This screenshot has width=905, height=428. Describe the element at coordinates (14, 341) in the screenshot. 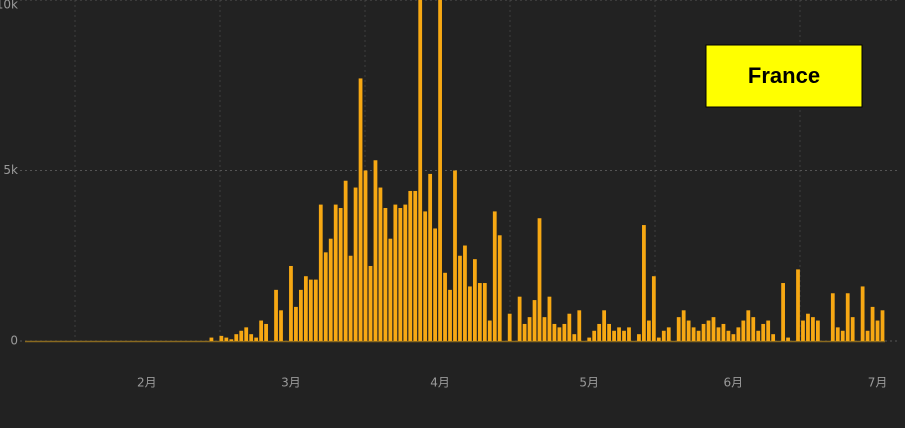

I see `y-tick-label: 0` at that location.